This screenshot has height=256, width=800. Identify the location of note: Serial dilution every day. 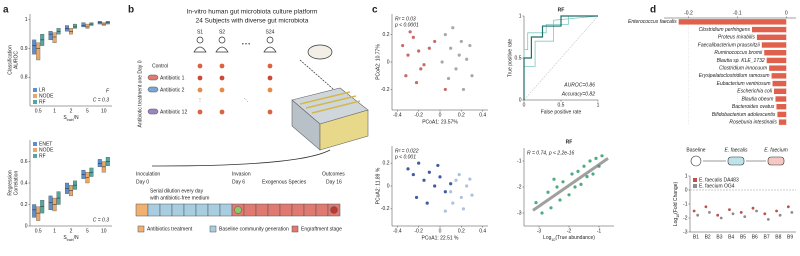
(177, 191).